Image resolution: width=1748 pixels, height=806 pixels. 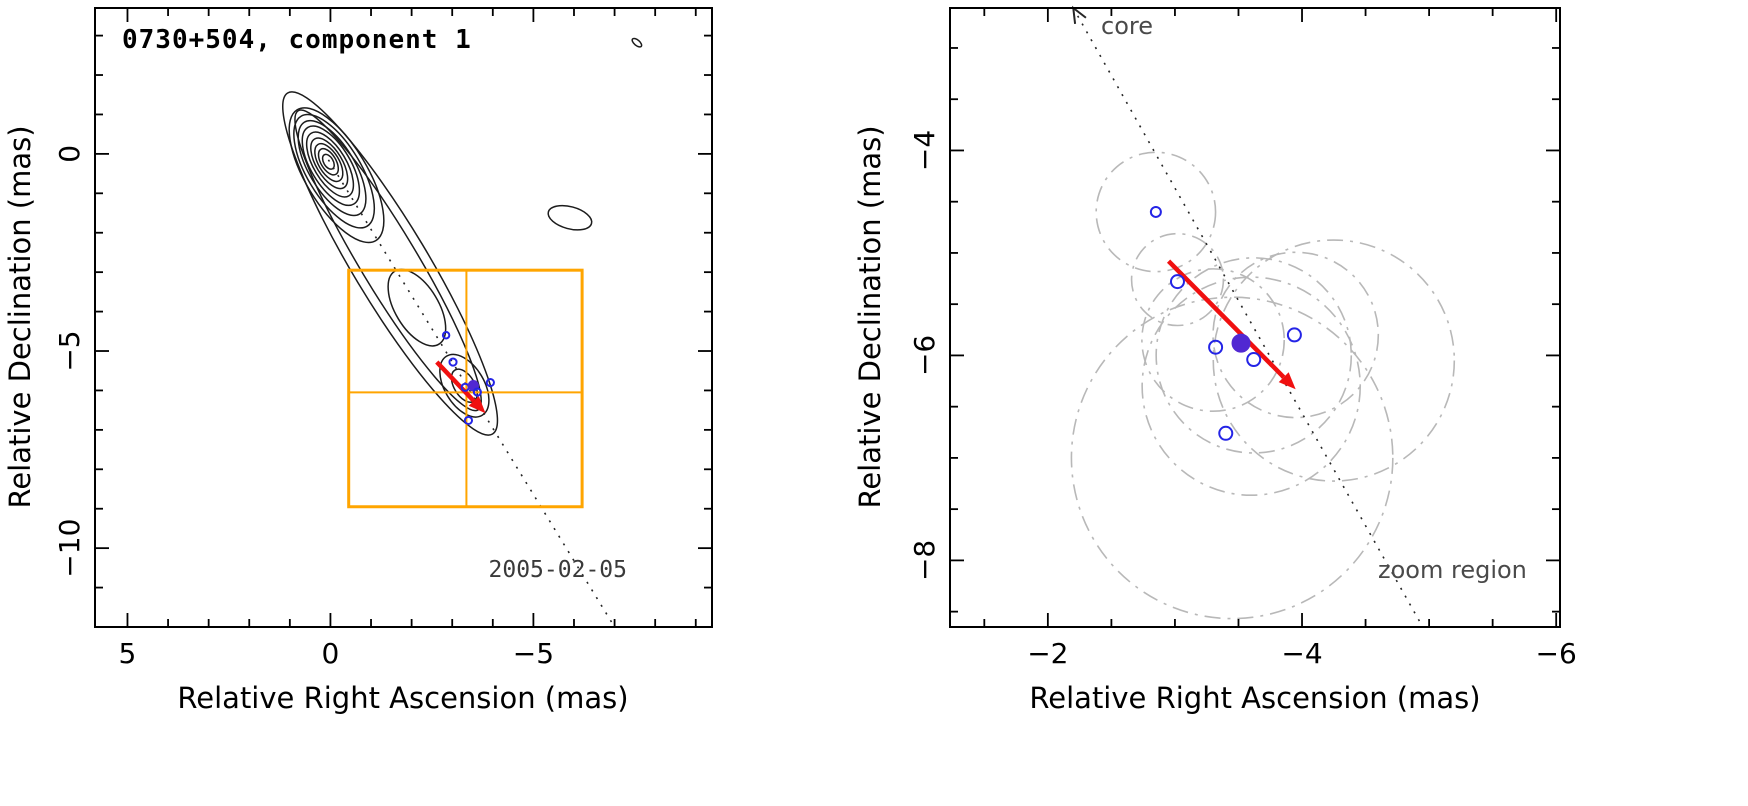 I want to click on y-tick-label: −8, so click(x=924, y=560).